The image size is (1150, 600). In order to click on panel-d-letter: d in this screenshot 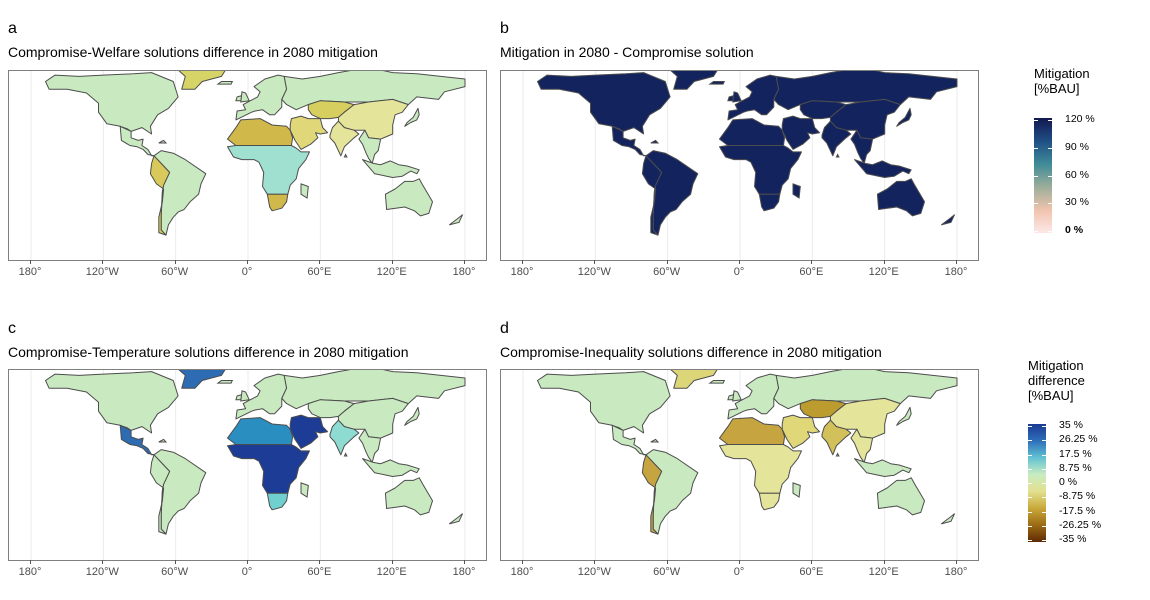, I will do `click(504, 328)`.